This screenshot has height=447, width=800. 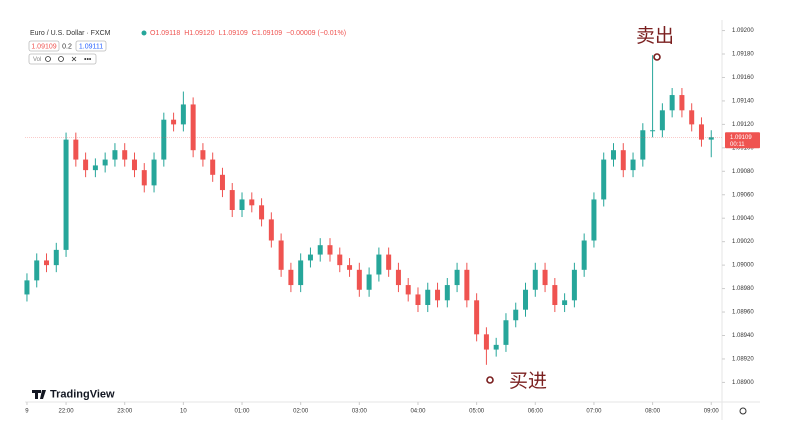 What do you see at coordinates (37, 60) in the screenshot?
I see `volume-label: Vol` at bounding box center [37, 60].